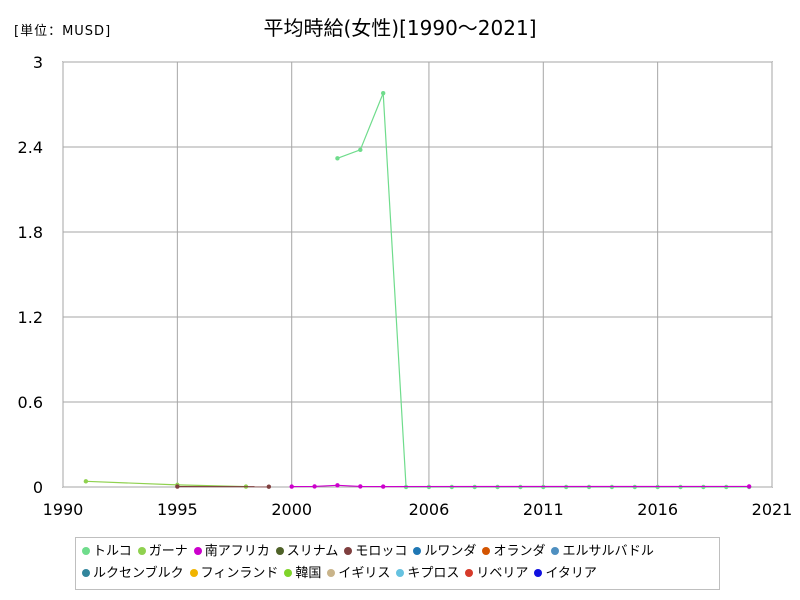  Describe the element at coordinates (543, 509) in the screenshot. I see `x-tick-label: 2011` at that location.